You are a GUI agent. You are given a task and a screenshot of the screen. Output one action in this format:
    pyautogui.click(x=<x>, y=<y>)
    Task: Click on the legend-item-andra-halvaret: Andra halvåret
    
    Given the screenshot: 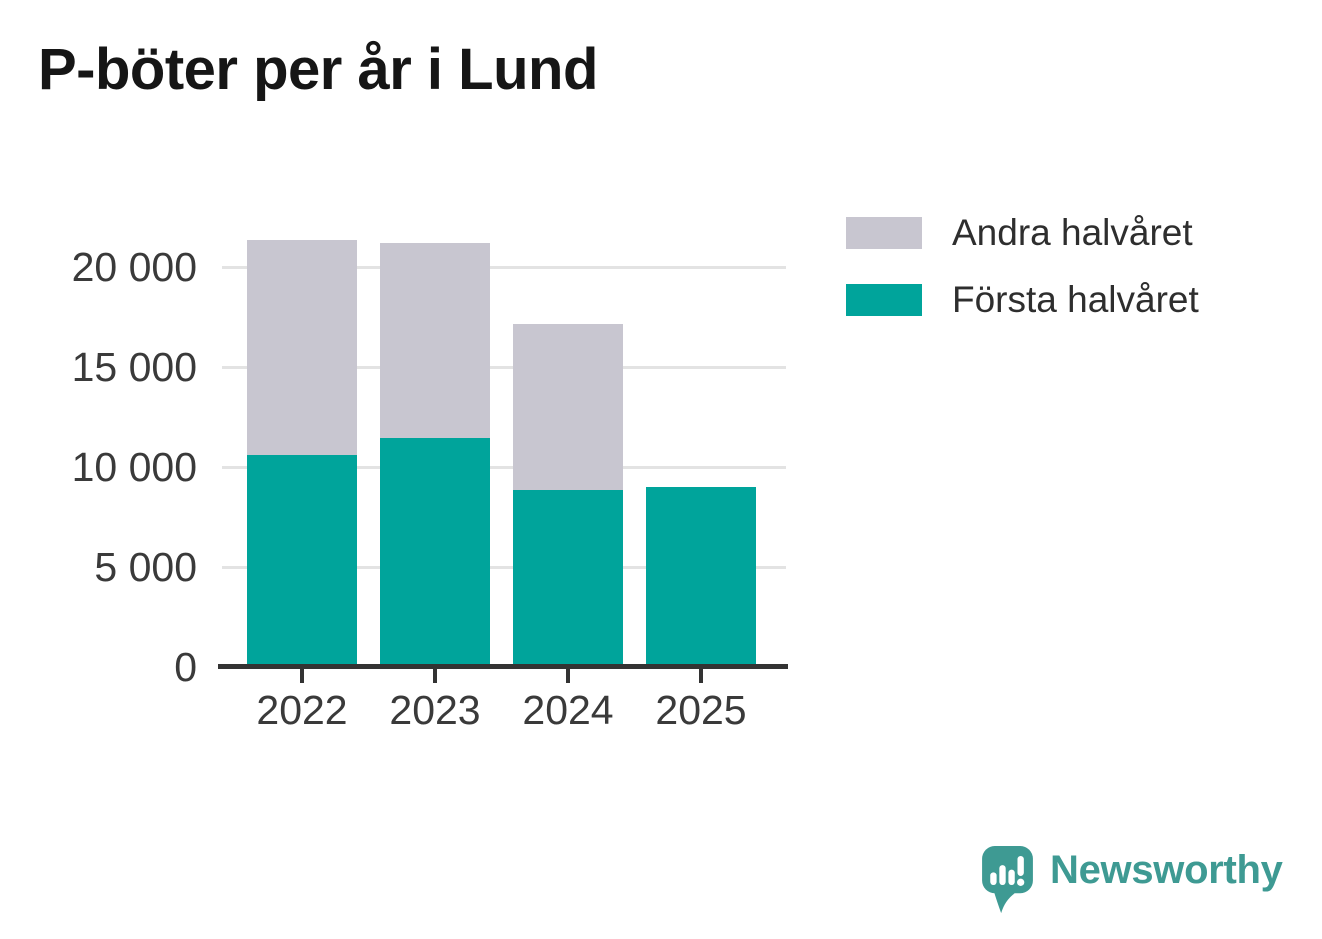 What is the action you would take?
    pyautogui.click(x=1022, y=232)
    